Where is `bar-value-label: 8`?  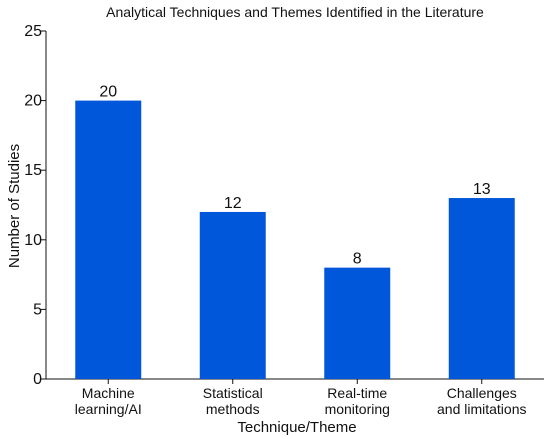 bar-value-label: 8 is located at coordinates (357, 259).